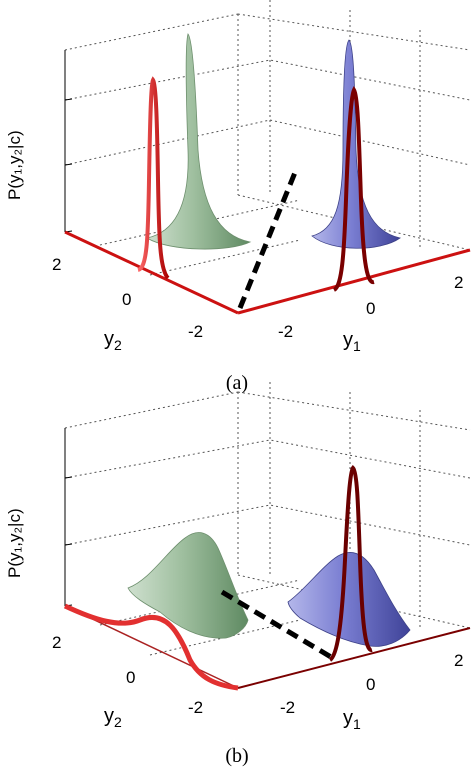 Image resolution: width=474 pixels, height=771 pixels. I want to click on panel-a-y1-tick-3: 2, so click(458, 282).